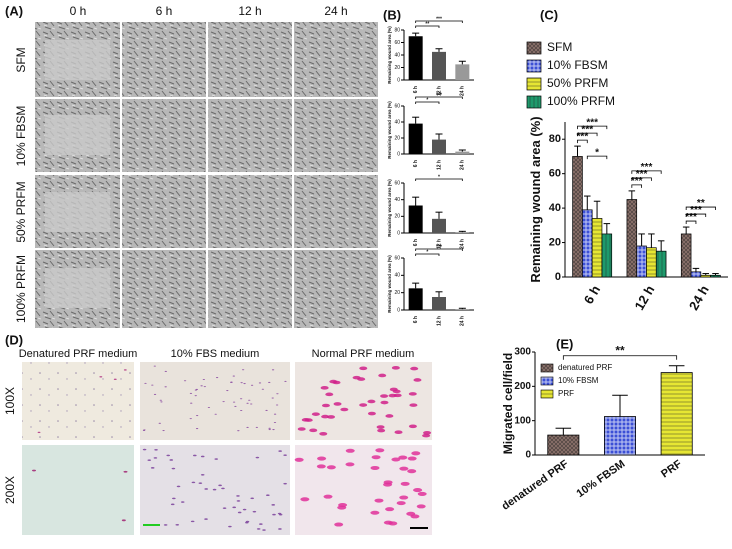 The height and width of the screenshot is (549, 732). What do you see at coordinates (547, 381) in the screenshot?
I see `legend-swatch` at bounding box center [547, 381].